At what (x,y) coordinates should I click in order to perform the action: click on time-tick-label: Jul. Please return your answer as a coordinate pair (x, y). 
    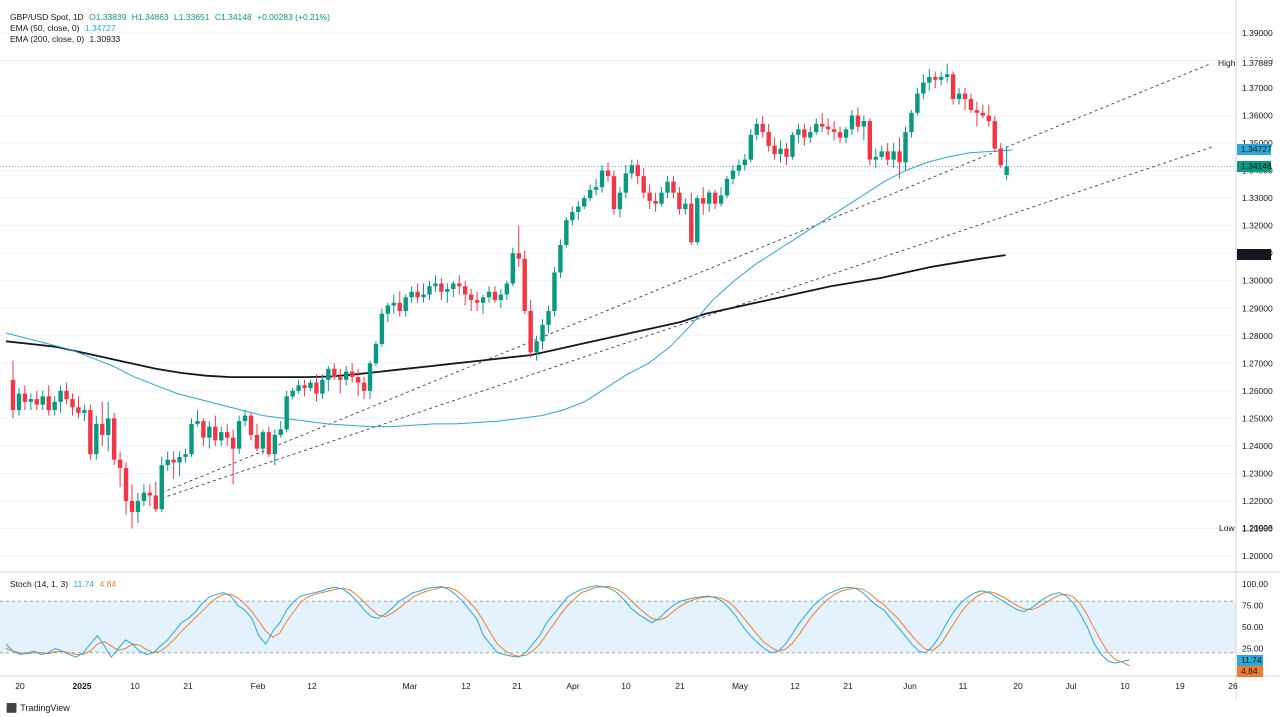
    Looking at the image, I should click on (1071, 686).